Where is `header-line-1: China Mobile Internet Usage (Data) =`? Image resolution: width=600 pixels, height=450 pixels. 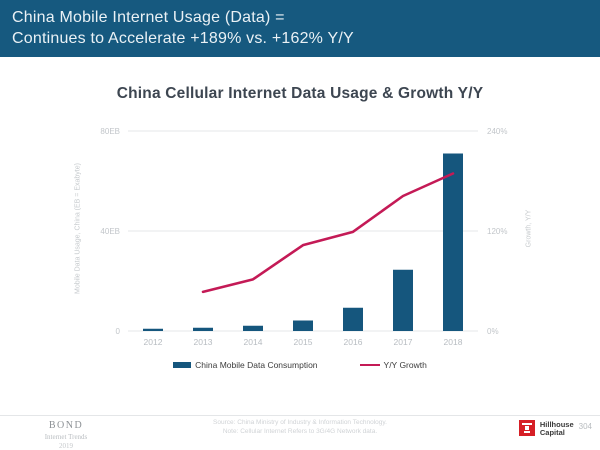
header-line-1: China Mobile Internet Usage (Data) = is located at coordinates (148, 17).